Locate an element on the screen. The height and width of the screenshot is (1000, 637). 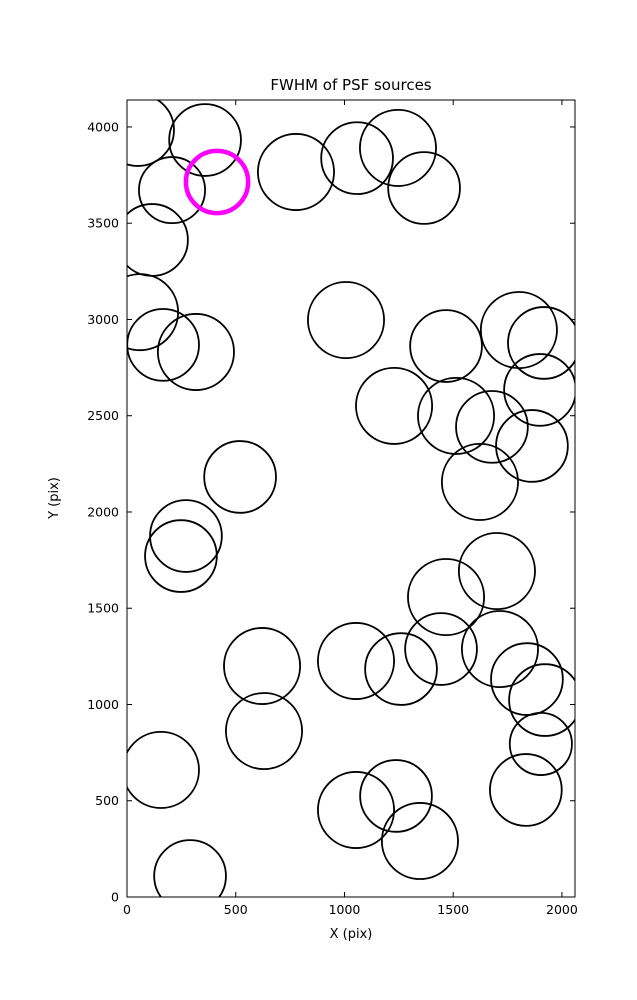
y-tick-label: 2000 is located at coordinates (103, 511).